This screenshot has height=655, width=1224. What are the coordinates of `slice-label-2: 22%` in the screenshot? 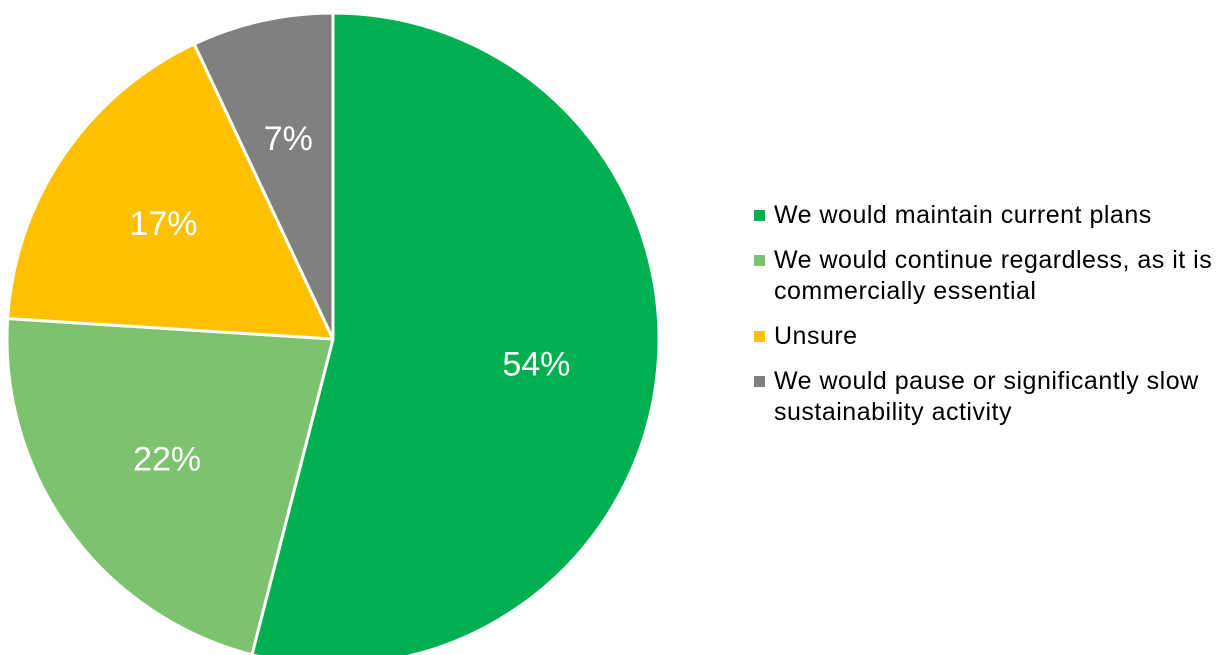 It's located at (167, 459).